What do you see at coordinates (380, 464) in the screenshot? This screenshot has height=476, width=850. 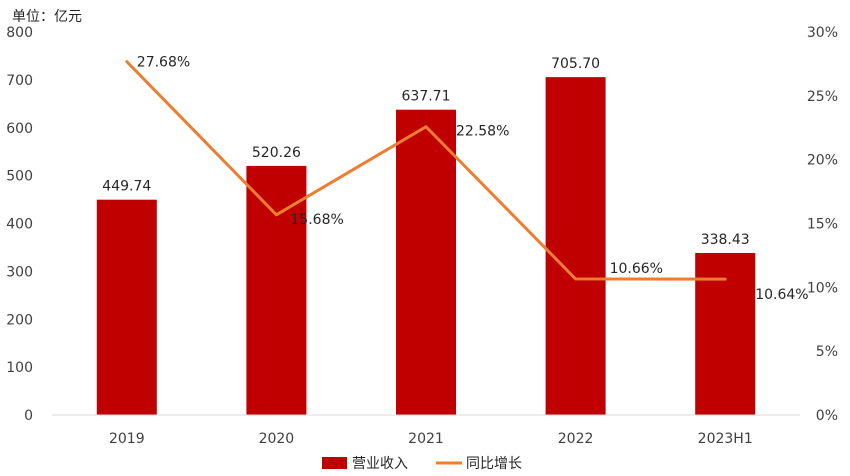 I see `legend-bar-label: 营业收入` at bounding box center [380, 464].